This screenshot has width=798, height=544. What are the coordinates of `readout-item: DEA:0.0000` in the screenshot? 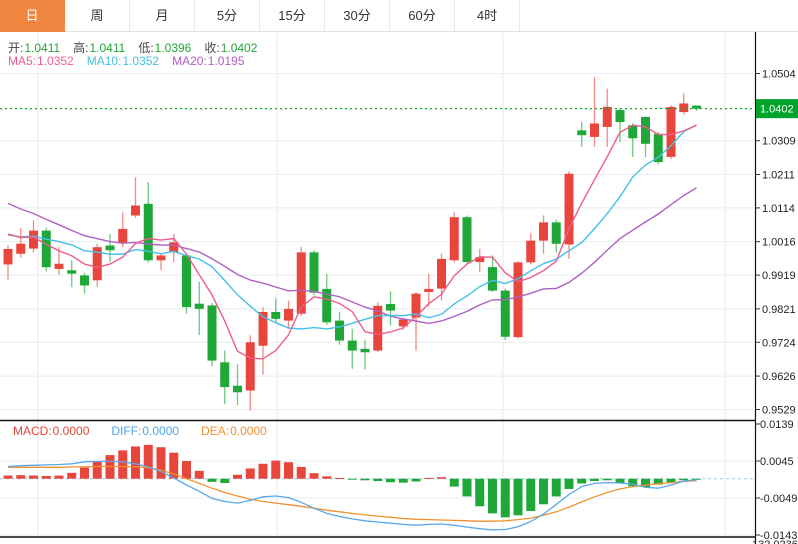 It's located at (234, 431).